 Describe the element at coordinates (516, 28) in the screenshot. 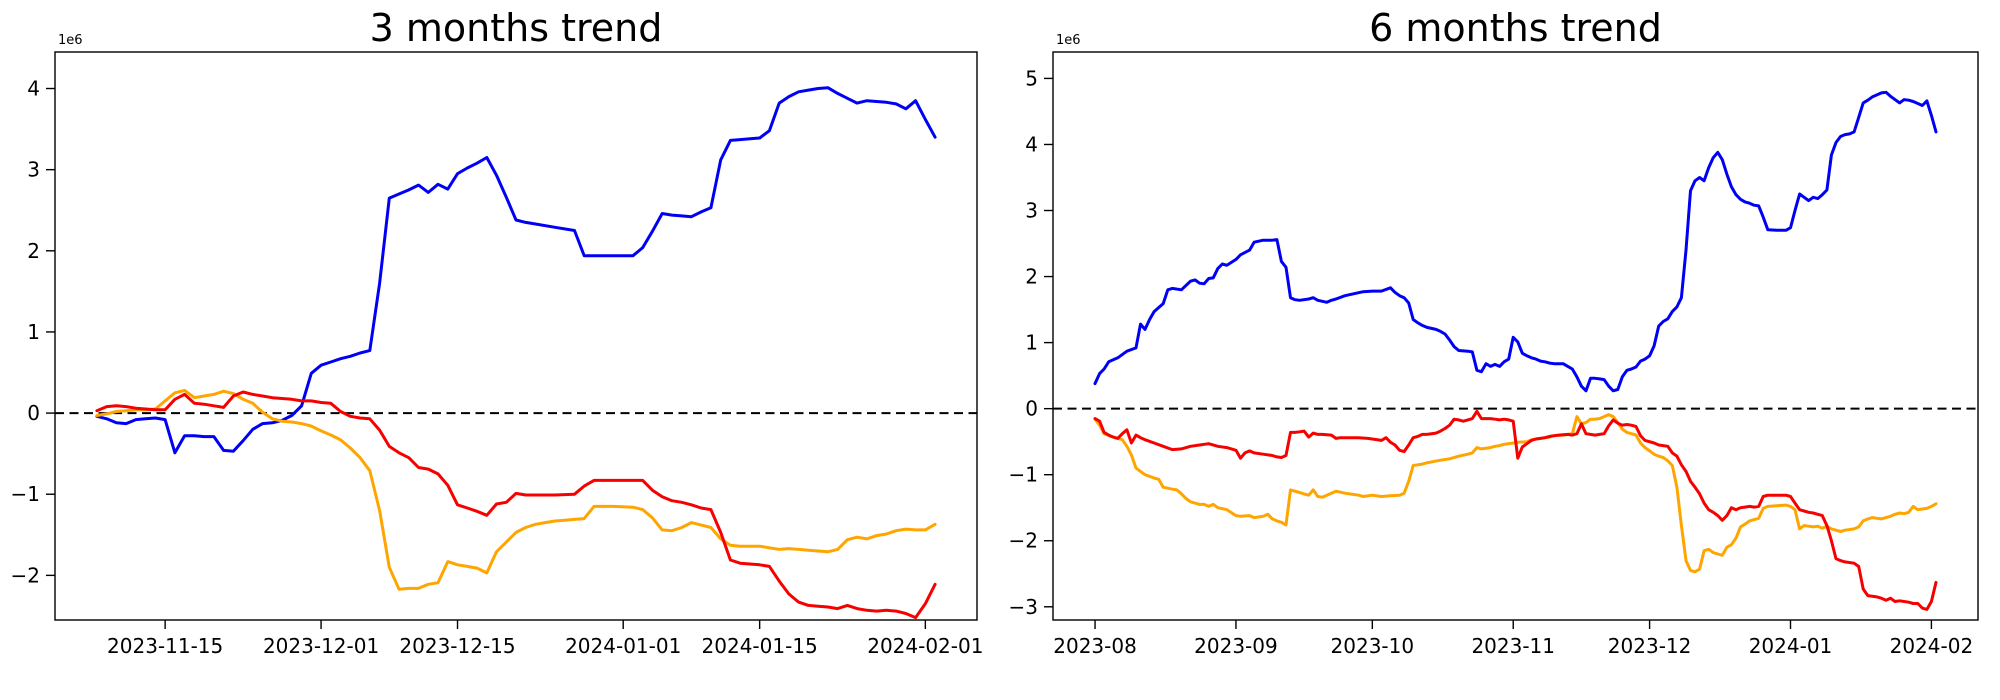

I see `chart-title-3-months: 3 months trend` at that location.